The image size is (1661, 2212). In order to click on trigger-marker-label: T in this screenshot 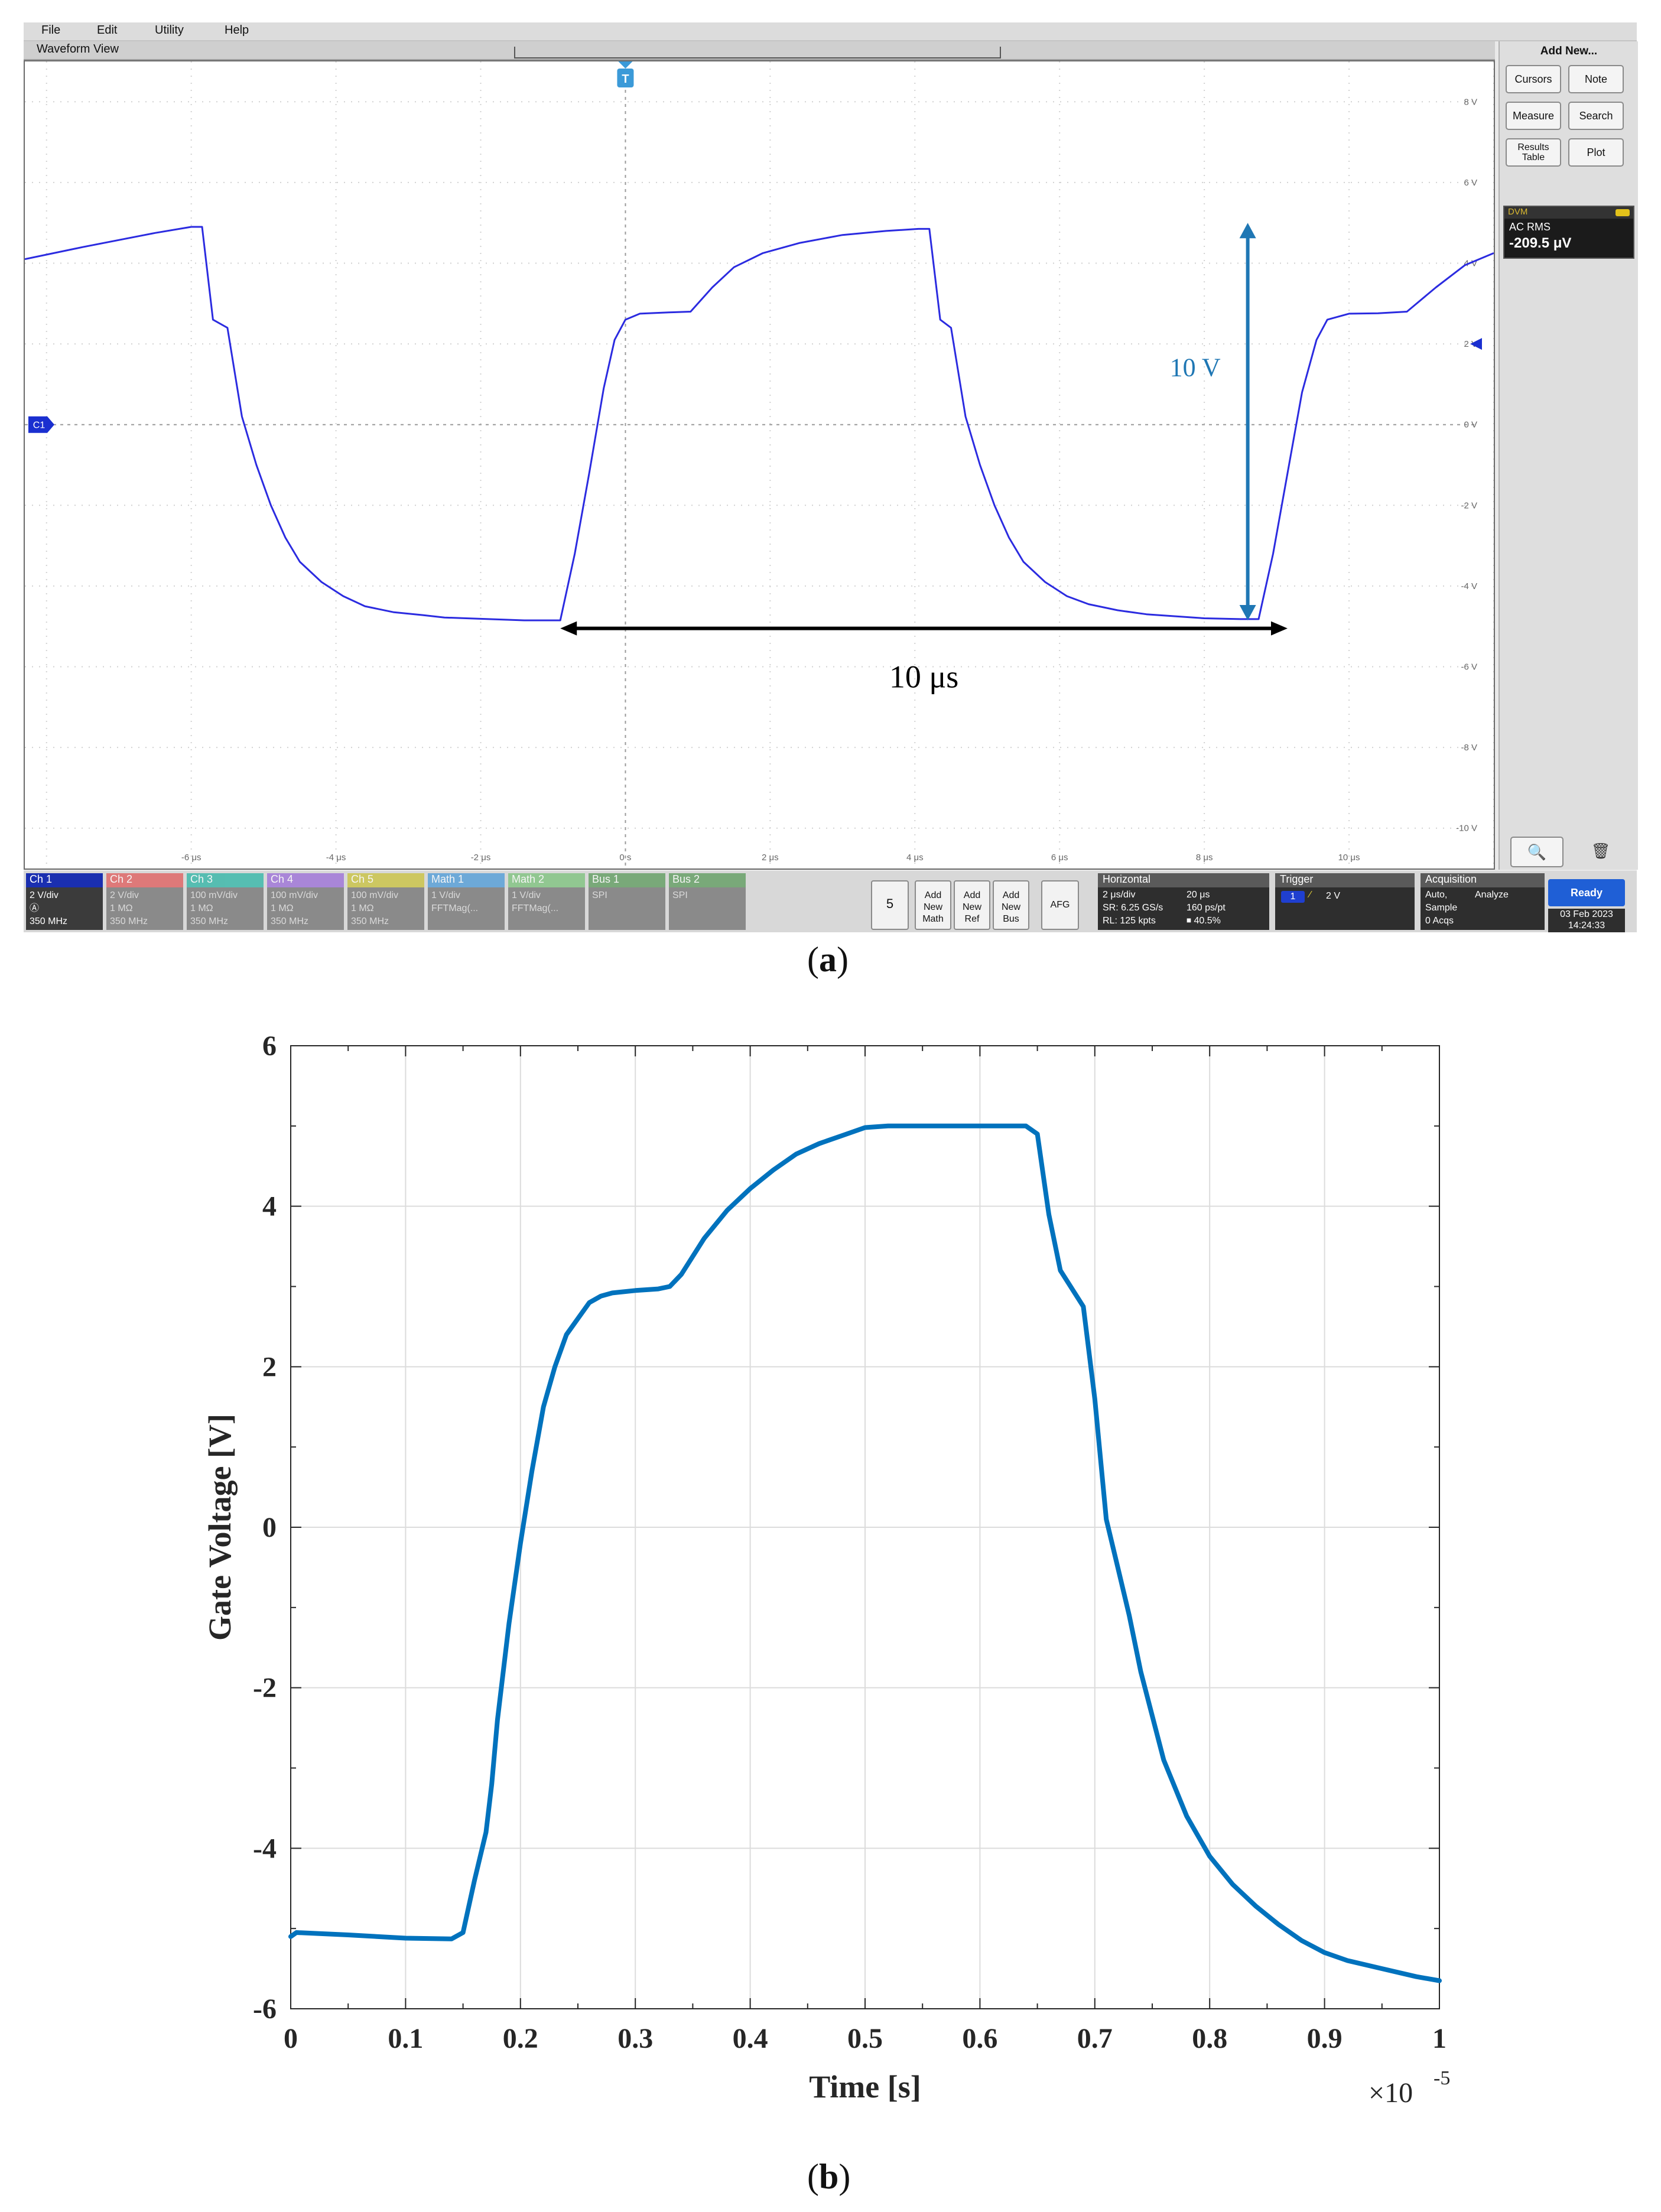, I will do `click(625, 79)`.